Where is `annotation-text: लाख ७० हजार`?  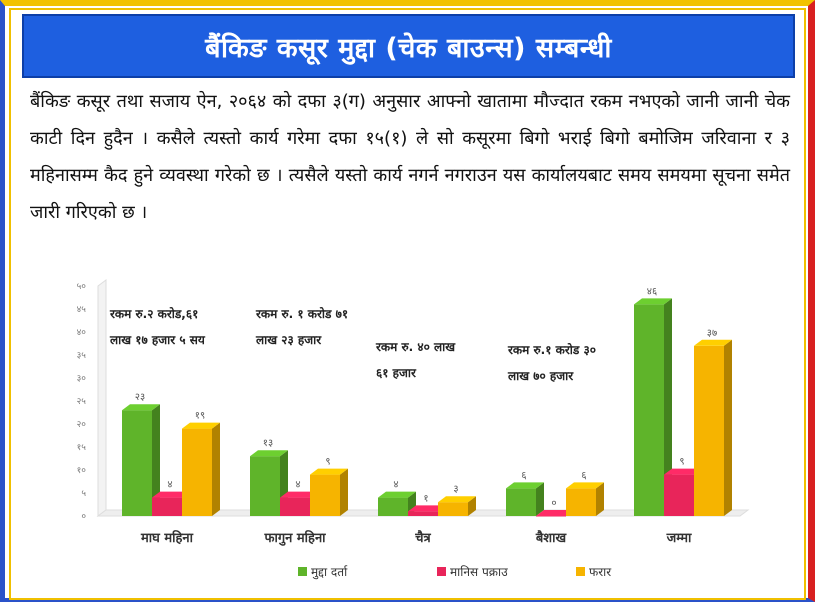 annotation-text: लाख ७० हजार is located at coordinates (540, 376).